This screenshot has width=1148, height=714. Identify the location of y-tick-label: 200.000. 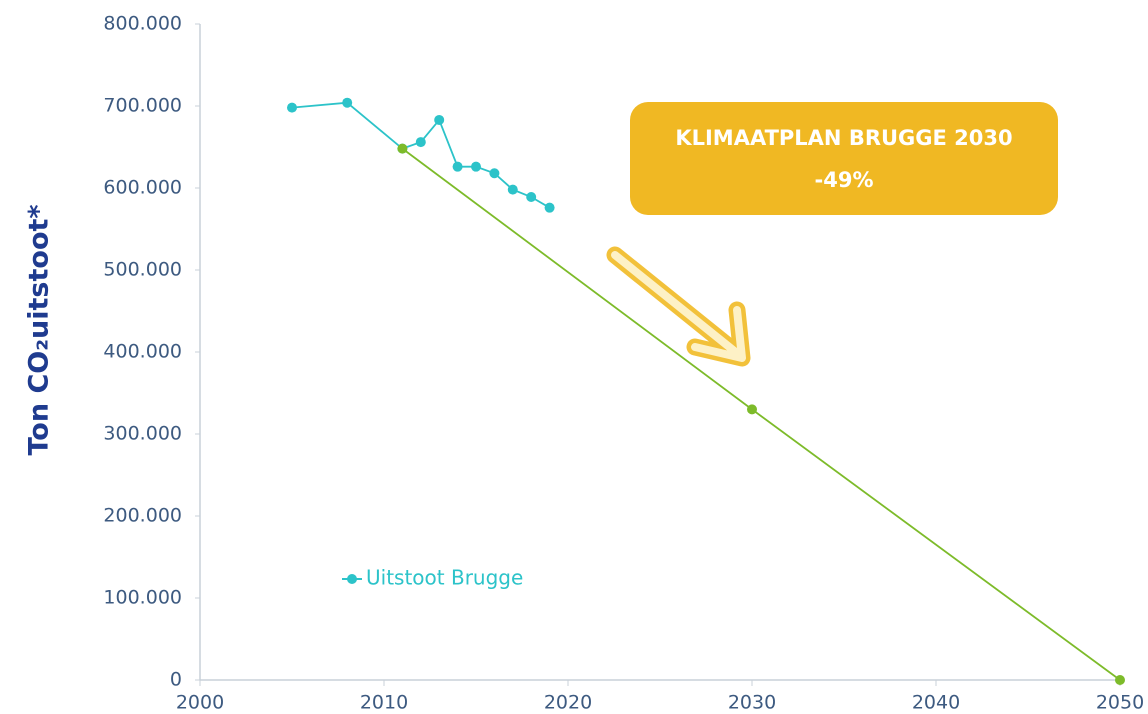
(142, 516).